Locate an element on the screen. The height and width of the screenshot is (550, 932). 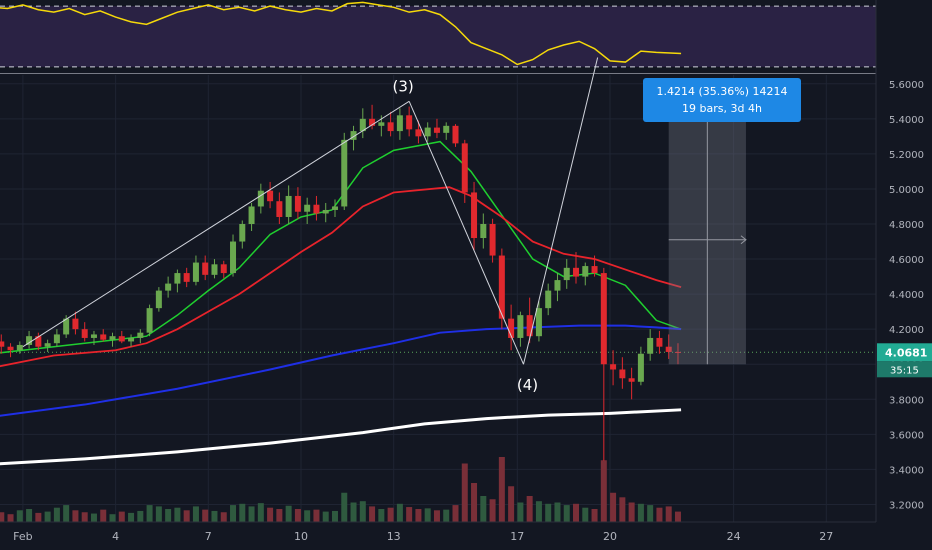
price-tag is located at coordinates (904, 352).